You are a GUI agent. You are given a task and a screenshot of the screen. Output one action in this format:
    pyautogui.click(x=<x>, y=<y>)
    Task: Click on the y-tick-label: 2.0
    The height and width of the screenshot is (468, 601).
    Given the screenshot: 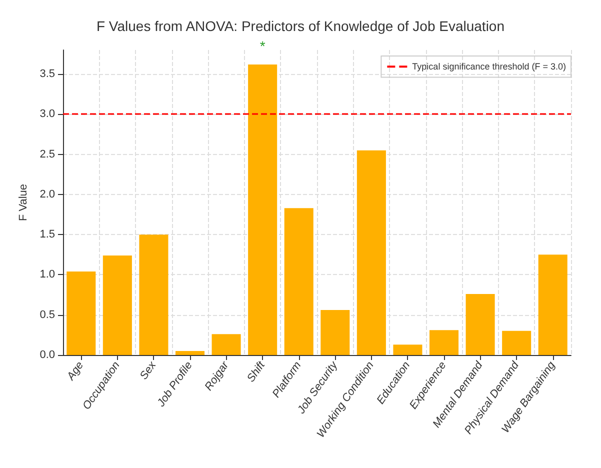 What is the action you would take?
    pyautogui.click(x=47, y=194)
    